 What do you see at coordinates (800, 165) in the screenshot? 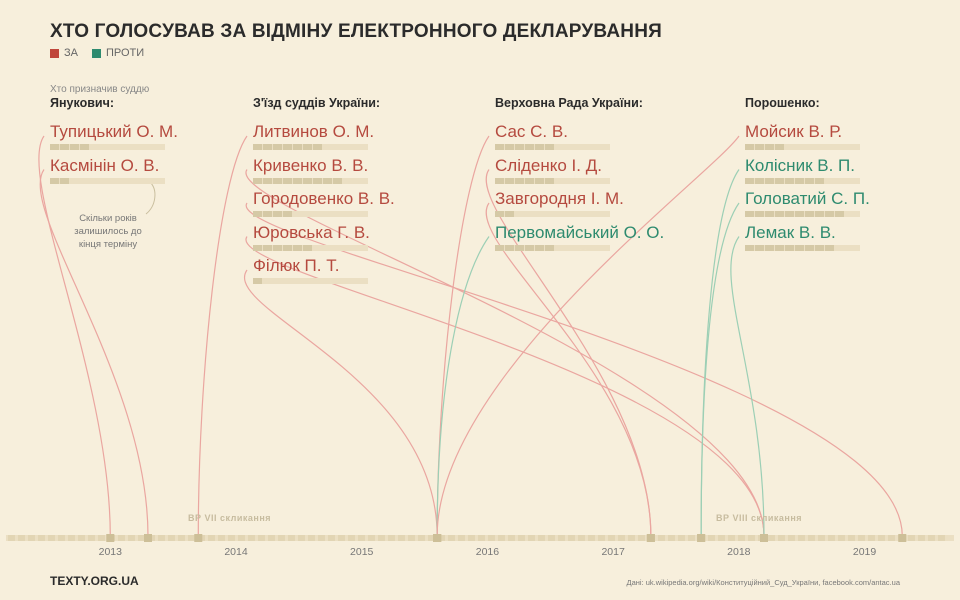
I see `judge-name: Колісник В. П.` at bounding box center [800, 165].